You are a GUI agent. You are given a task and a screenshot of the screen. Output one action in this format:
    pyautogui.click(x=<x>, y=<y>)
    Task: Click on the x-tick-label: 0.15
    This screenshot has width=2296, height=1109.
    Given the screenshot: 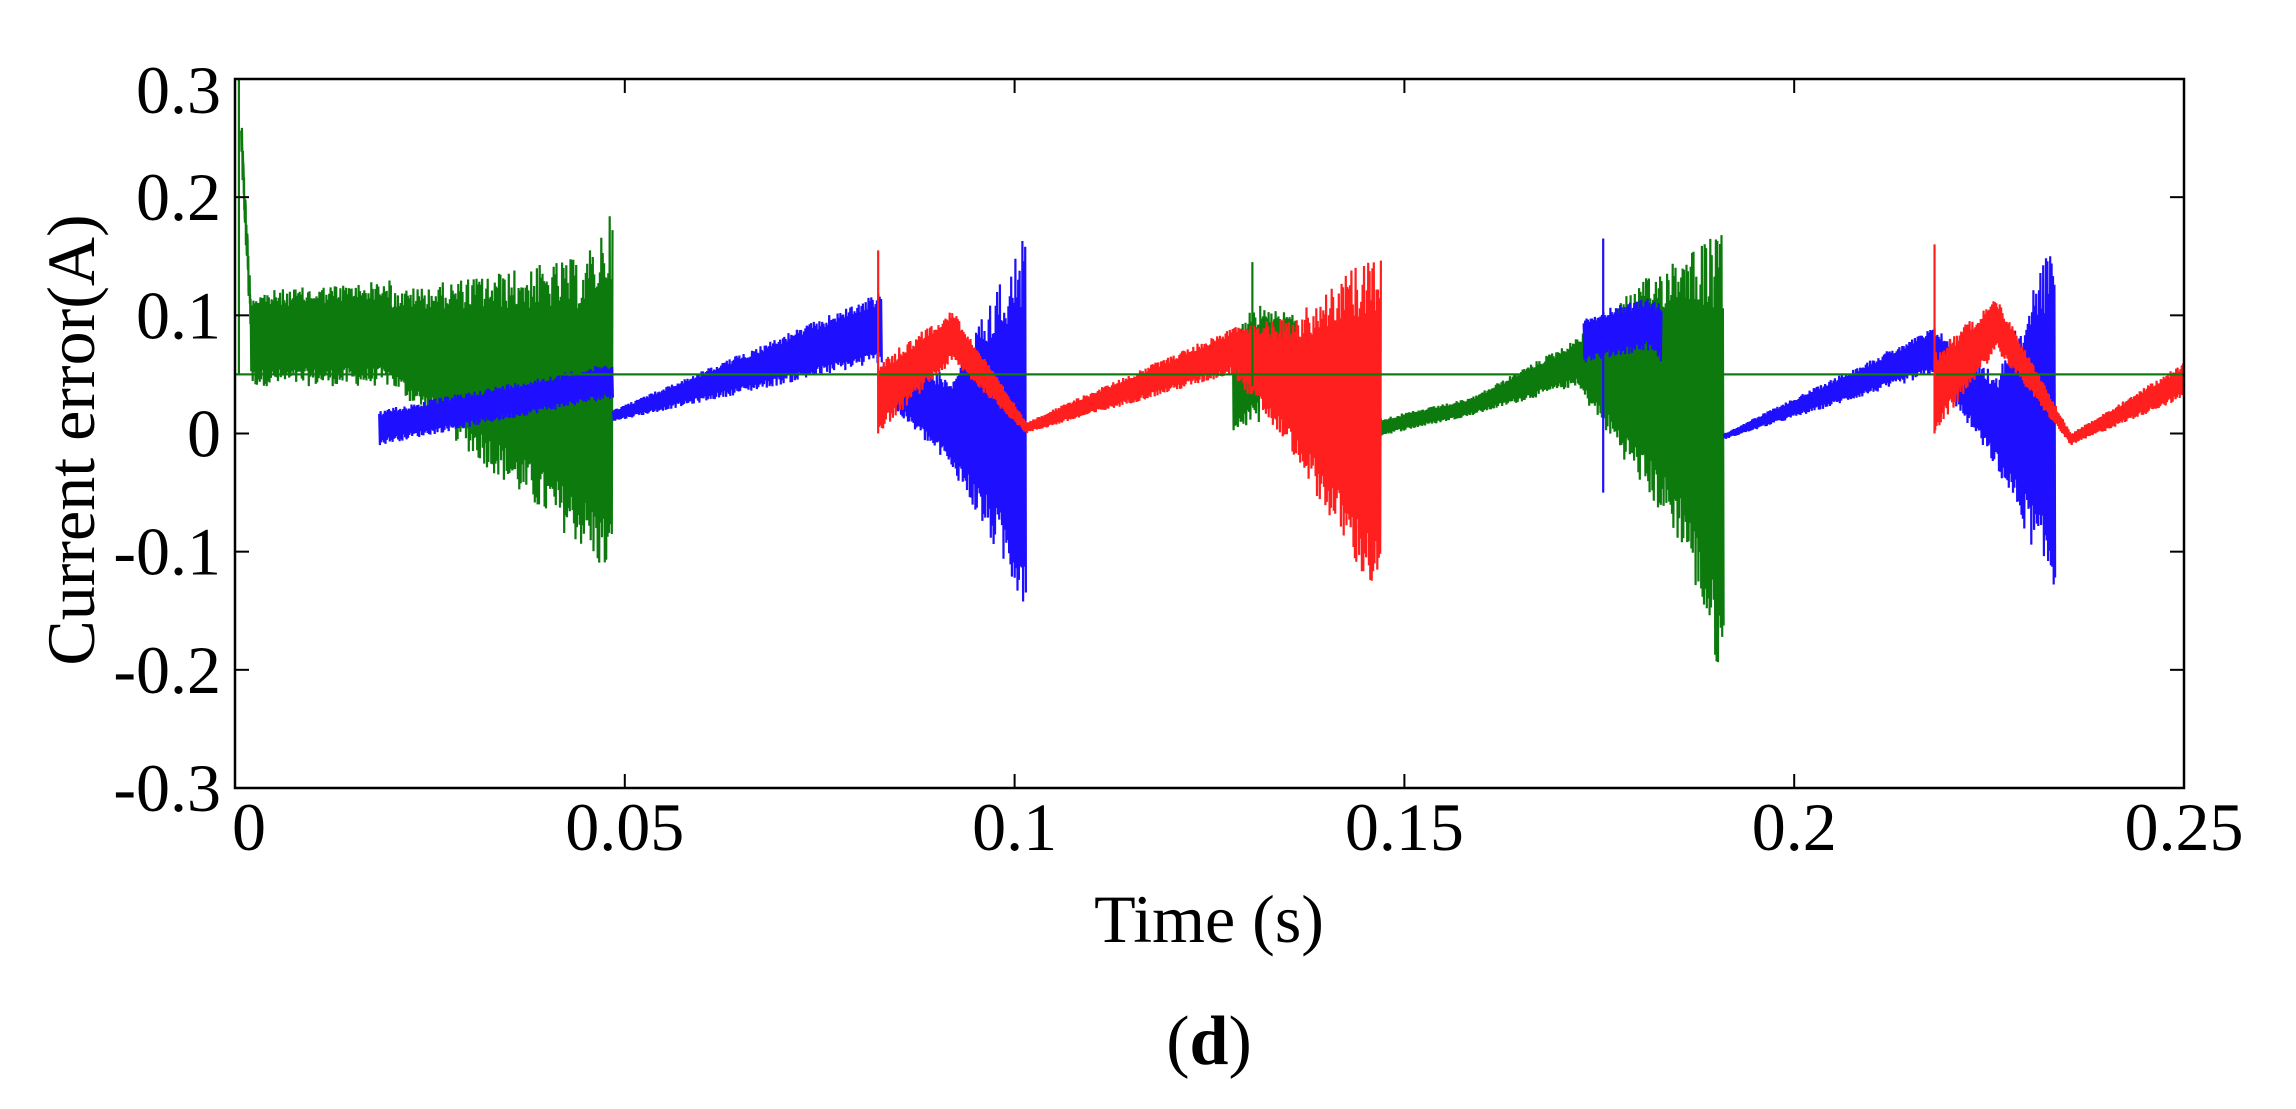 What is the action you would take?
    pyautogui.click(x=1404, y=827)
    